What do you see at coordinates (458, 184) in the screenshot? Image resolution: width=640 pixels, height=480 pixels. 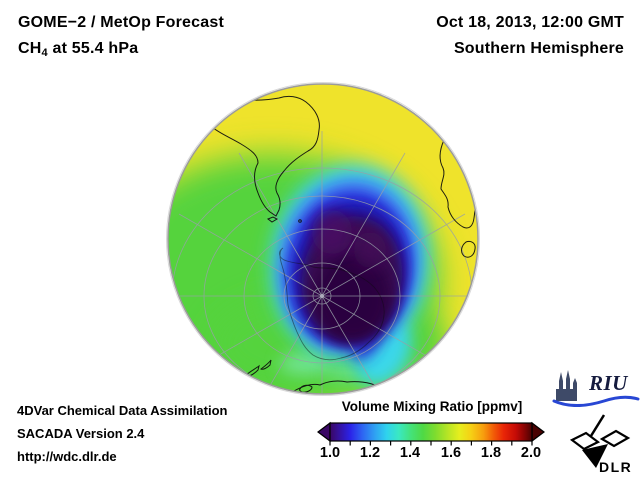 I see `africa-coastline` at bounding box center [458, 184].